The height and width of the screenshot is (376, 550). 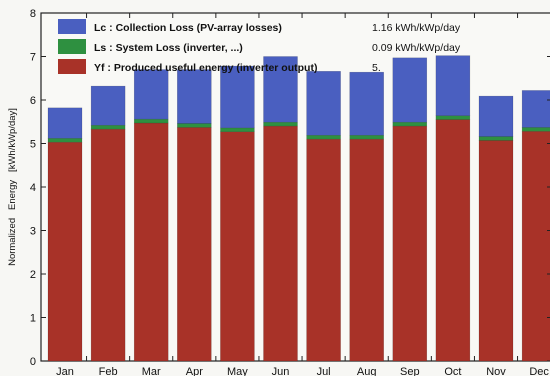 I want to click on y-tick-label: 7, so click(x=33, y=58).